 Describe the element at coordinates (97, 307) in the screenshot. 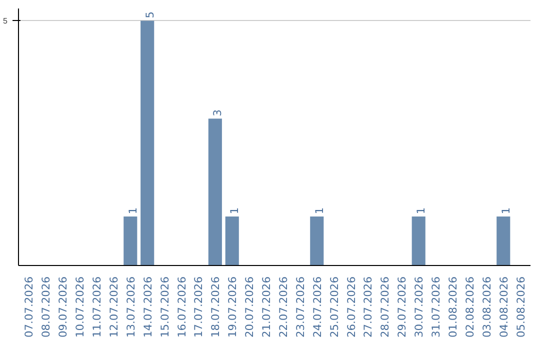

I see `x-tick-label: 11.07.2026` at that location.